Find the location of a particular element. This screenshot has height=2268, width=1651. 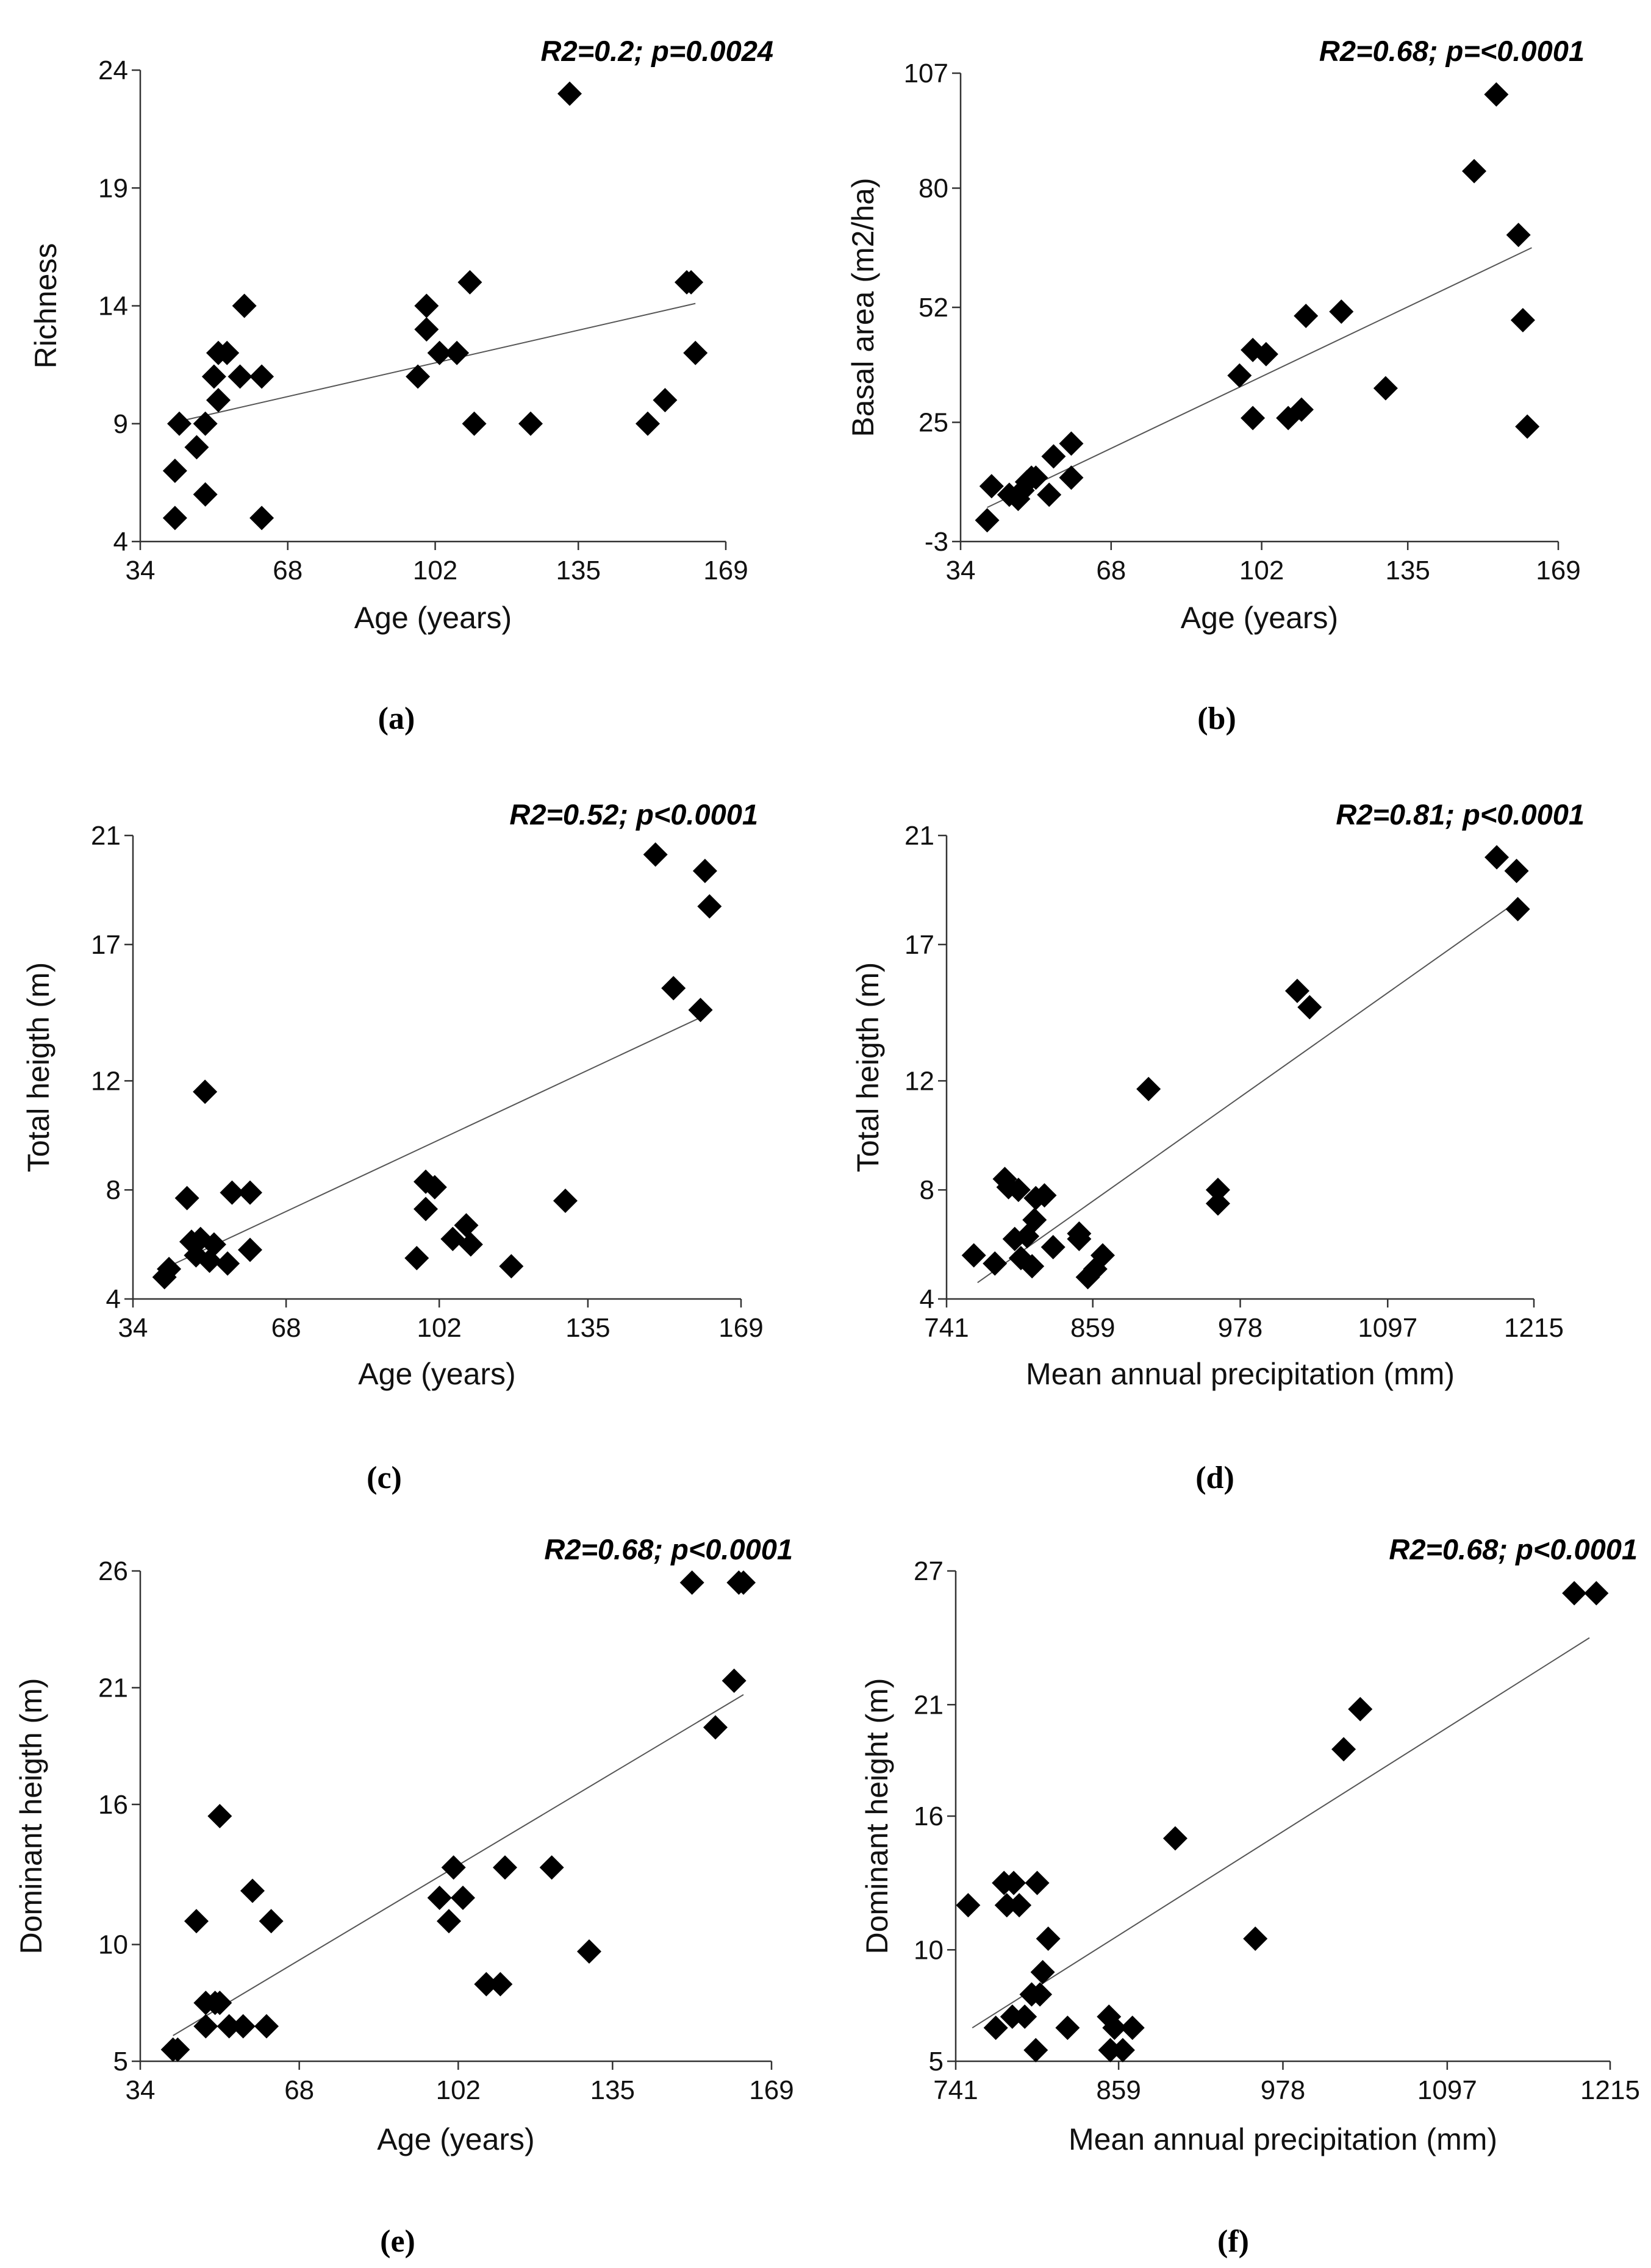

y-tick-label: 10 is located at coordinates (929, 1950).